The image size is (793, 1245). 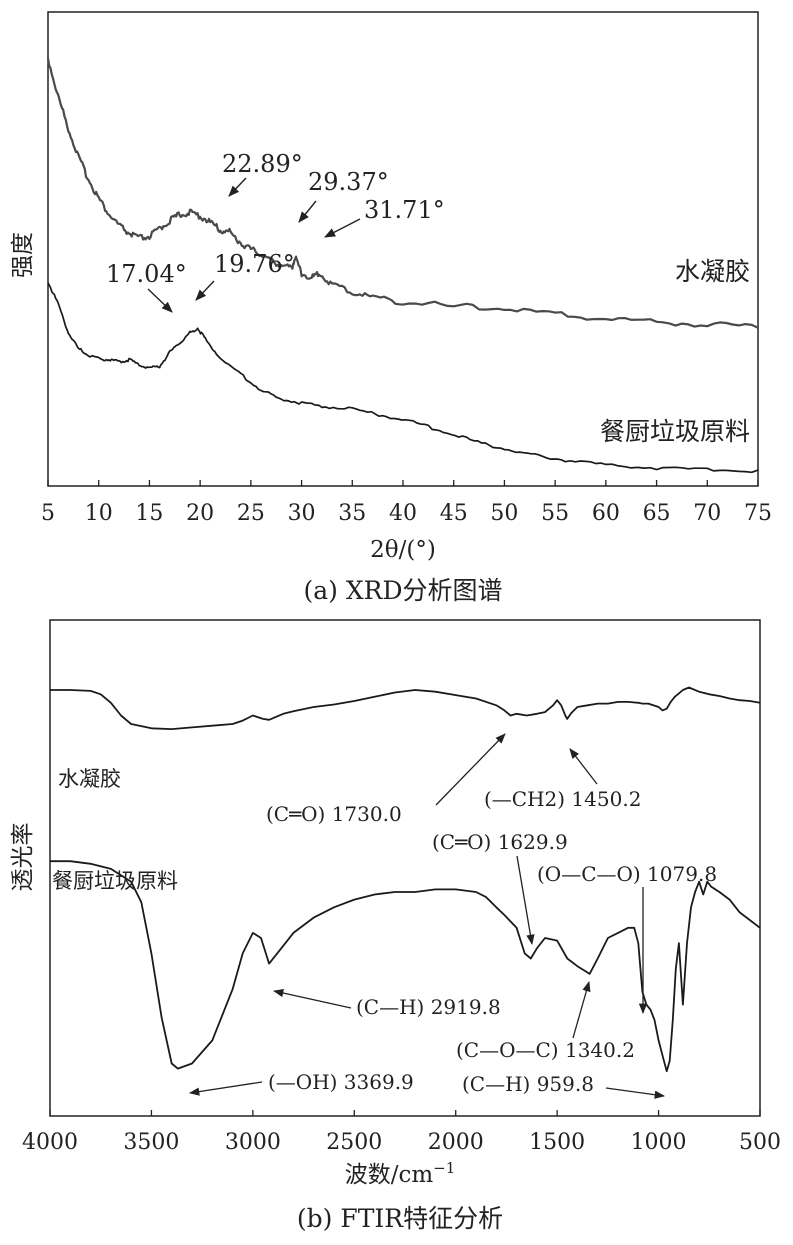 I want to click on ftir-y-axis-label: 透光率, so click(x=23, y=857).